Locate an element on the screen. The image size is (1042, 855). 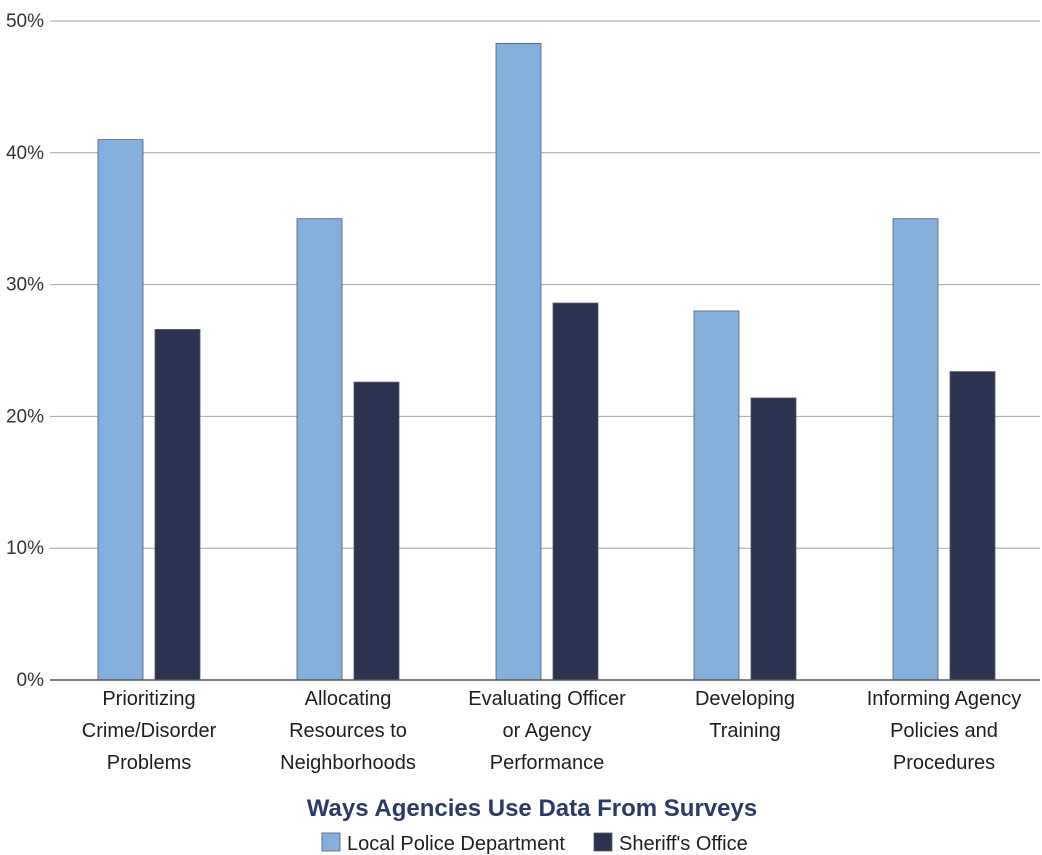
category-label: Developing Training is located at coordinates (745, 715).